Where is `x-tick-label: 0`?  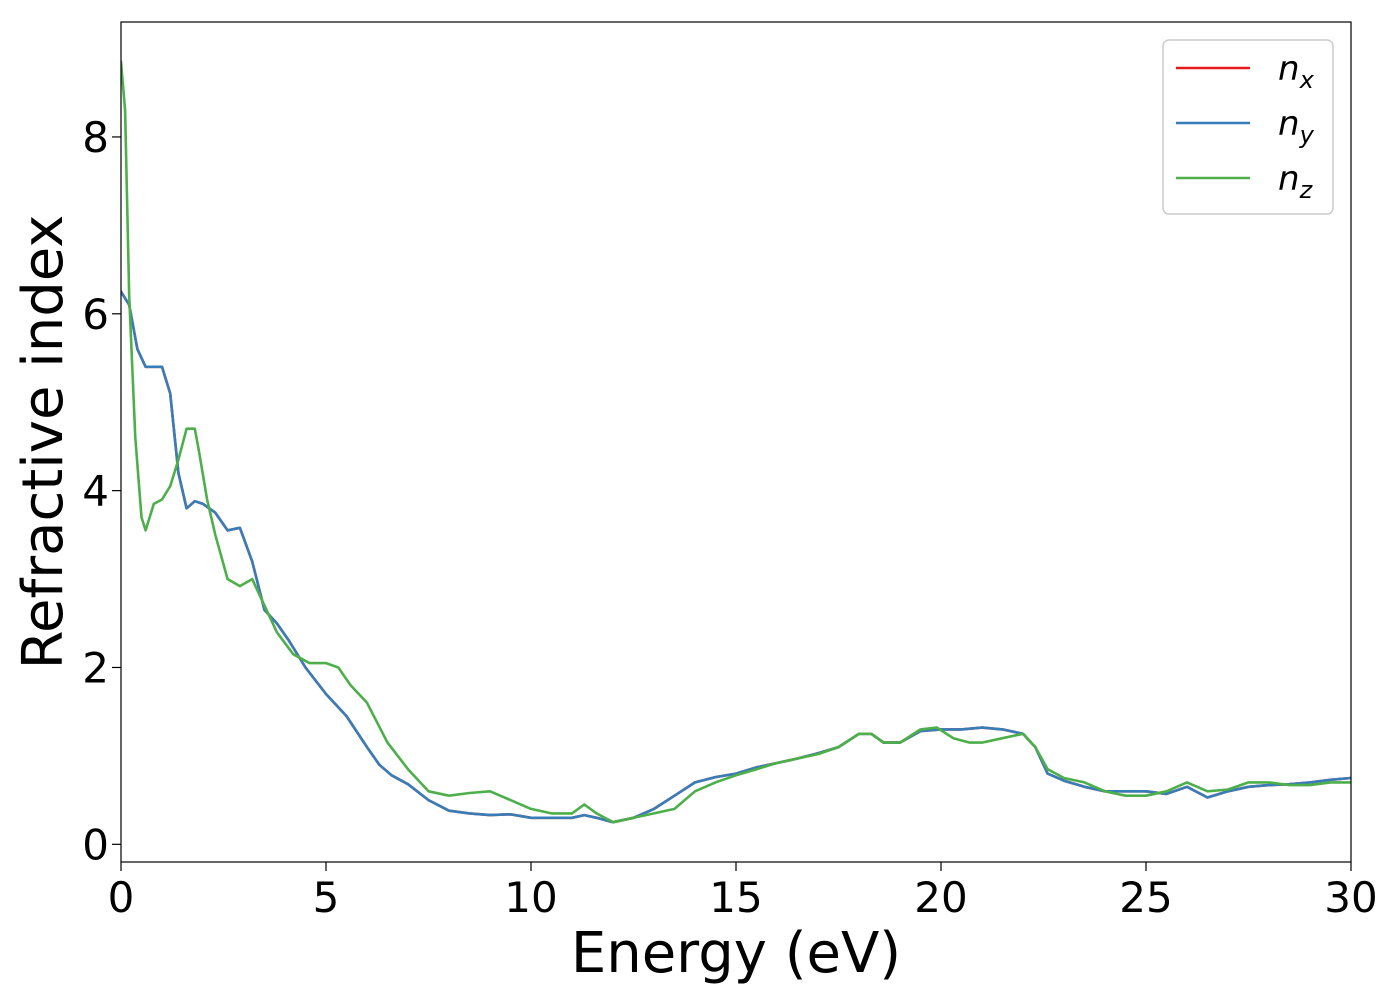
x-tick-label: 0 is located at coordinates (121, 897).